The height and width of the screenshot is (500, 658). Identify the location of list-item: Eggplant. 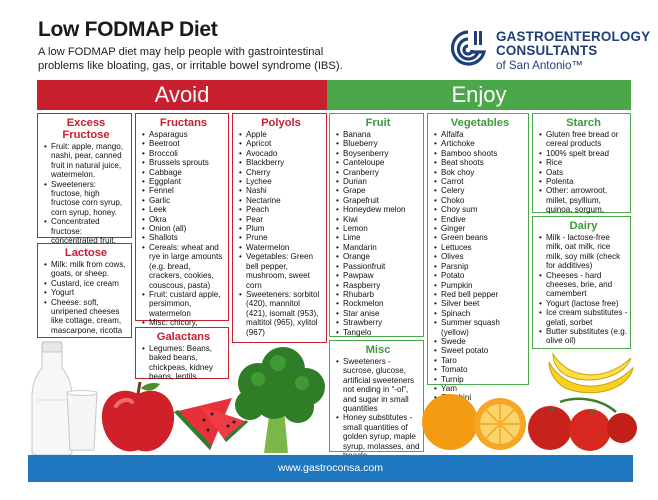
(183, 182).